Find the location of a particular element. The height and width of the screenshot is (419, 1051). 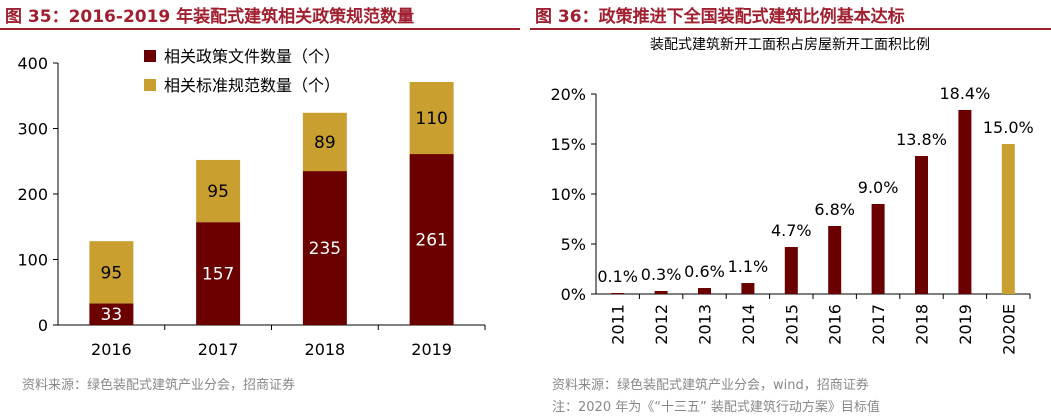

x-tick-label: 2015 is located at coordinates (791, 324).